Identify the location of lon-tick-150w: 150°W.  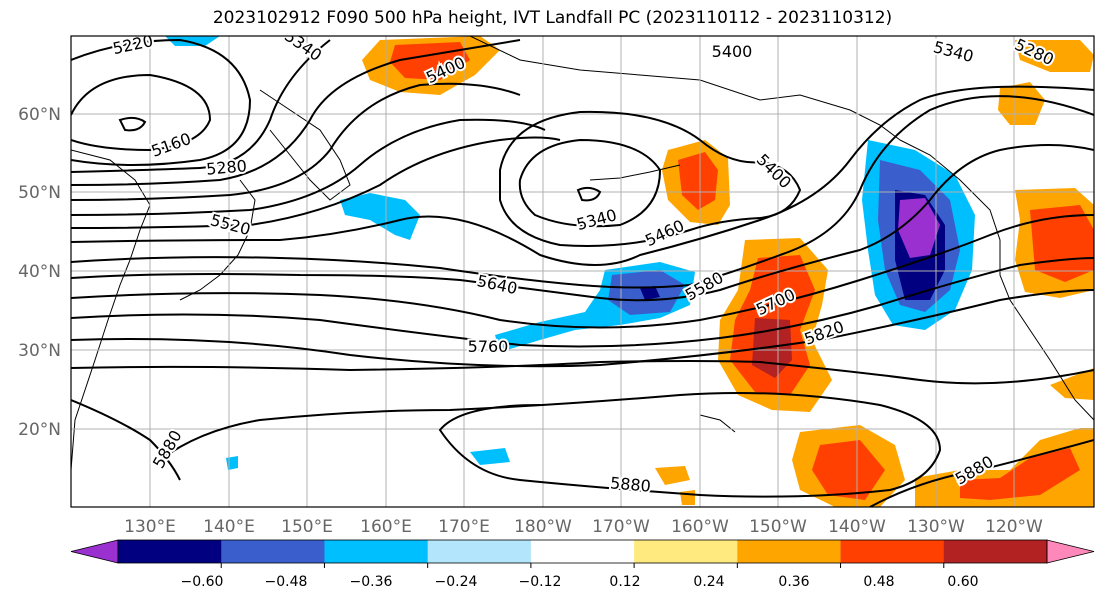
(778, 527).